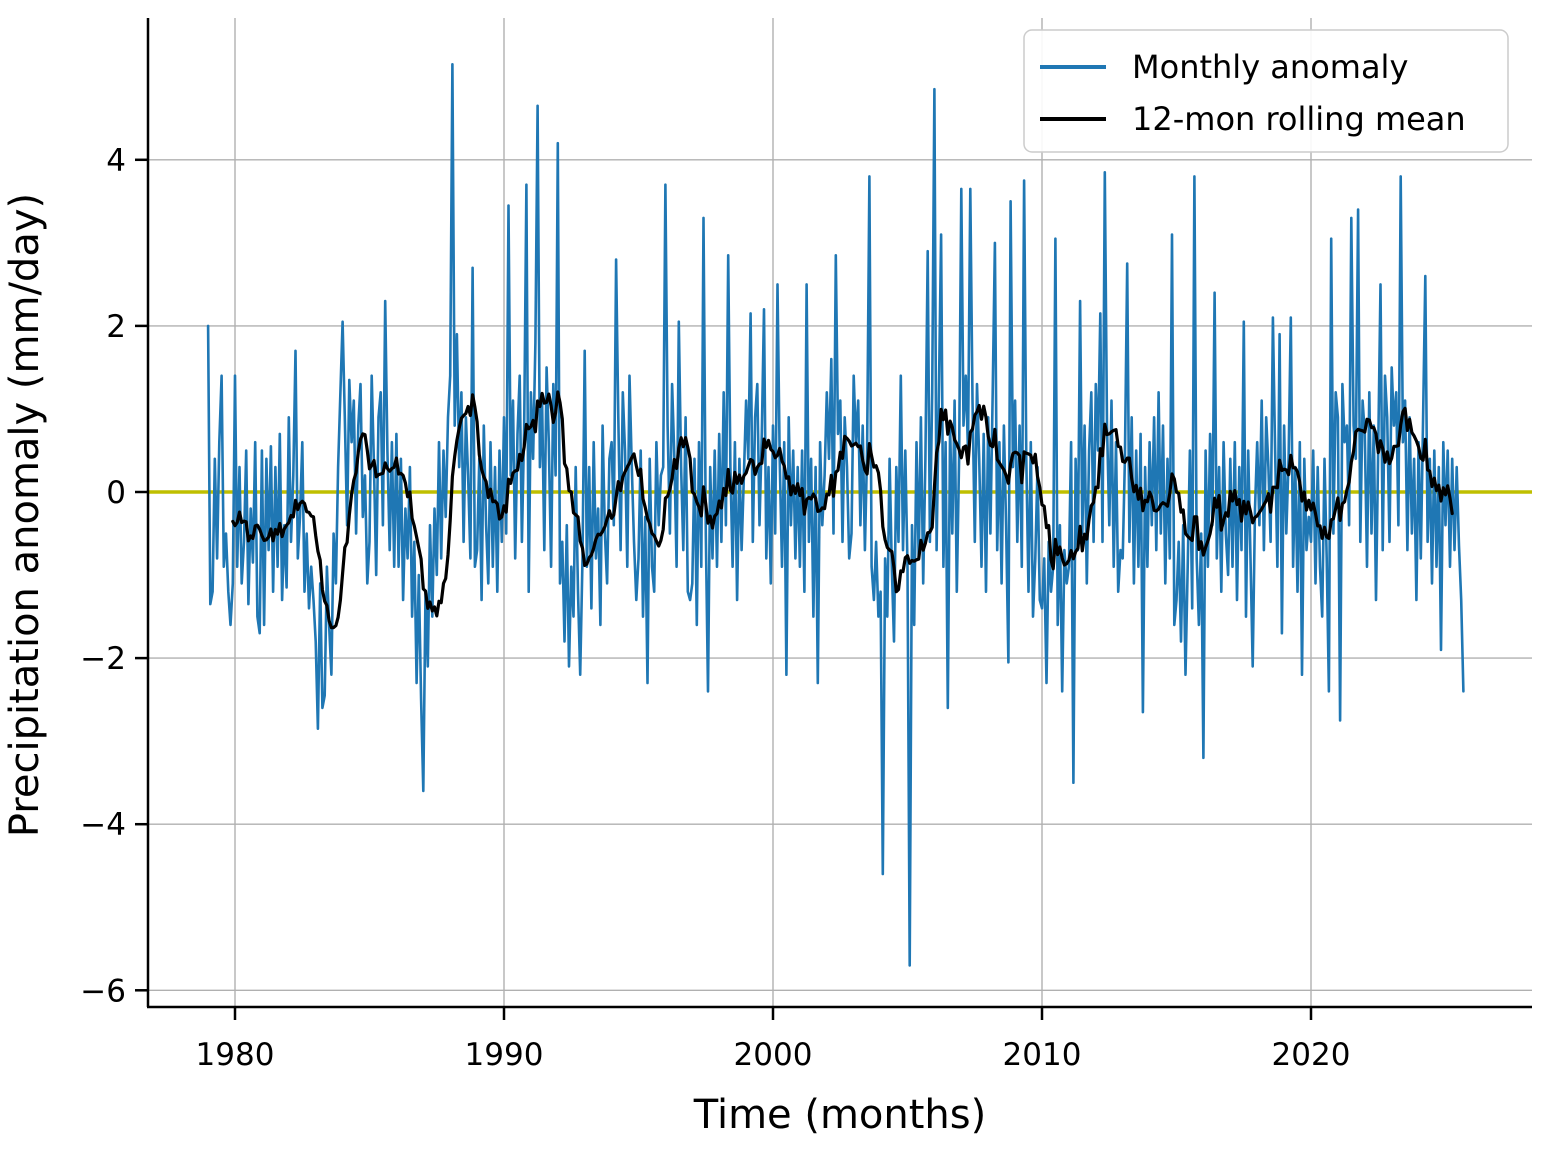 The height and width of the screenshot is (1150, 1550). I want to click on legend: Monthly anomaly 12-mon rolling mean, so click(1266, 91).